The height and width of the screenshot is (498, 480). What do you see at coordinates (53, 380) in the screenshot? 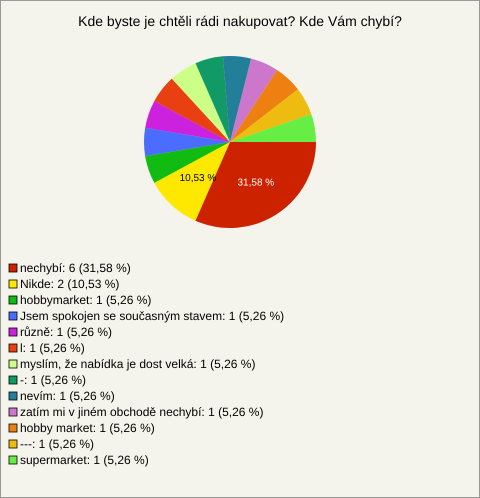
I see `legend-label: -: 1 (5,26 %)` at bounding box center [53, 380].